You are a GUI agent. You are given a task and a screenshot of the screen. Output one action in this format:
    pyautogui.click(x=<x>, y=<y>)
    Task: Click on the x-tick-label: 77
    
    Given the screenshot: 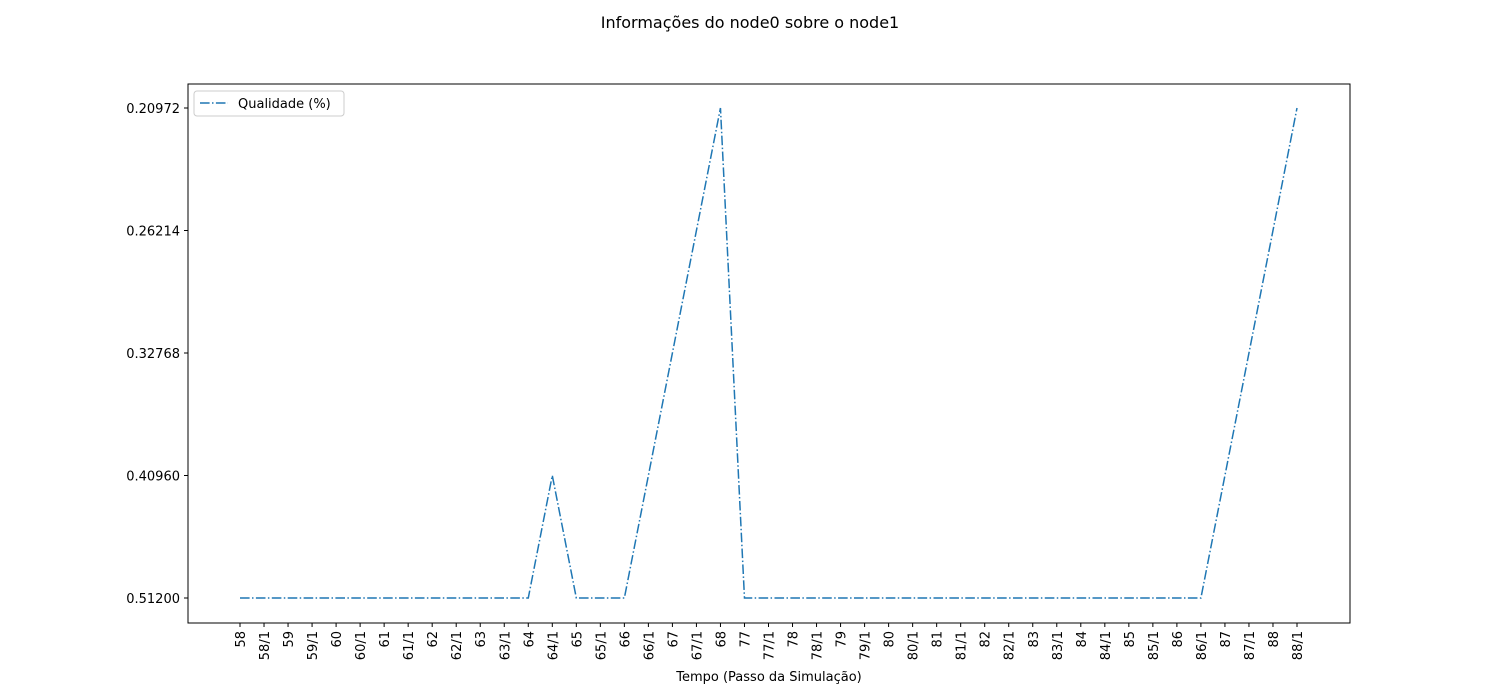 What is the action you would take?
    pyautogui.click(x=745, y=639)
    